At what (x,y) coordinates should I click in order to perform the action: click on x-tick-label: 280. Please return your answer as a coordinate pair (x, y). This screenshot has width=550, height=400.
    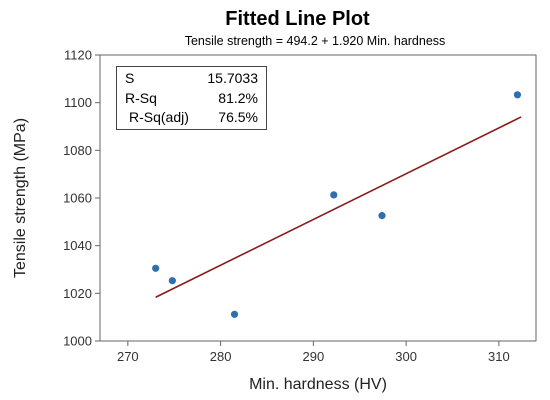
    Looking at the image, I should click on (221, 356).